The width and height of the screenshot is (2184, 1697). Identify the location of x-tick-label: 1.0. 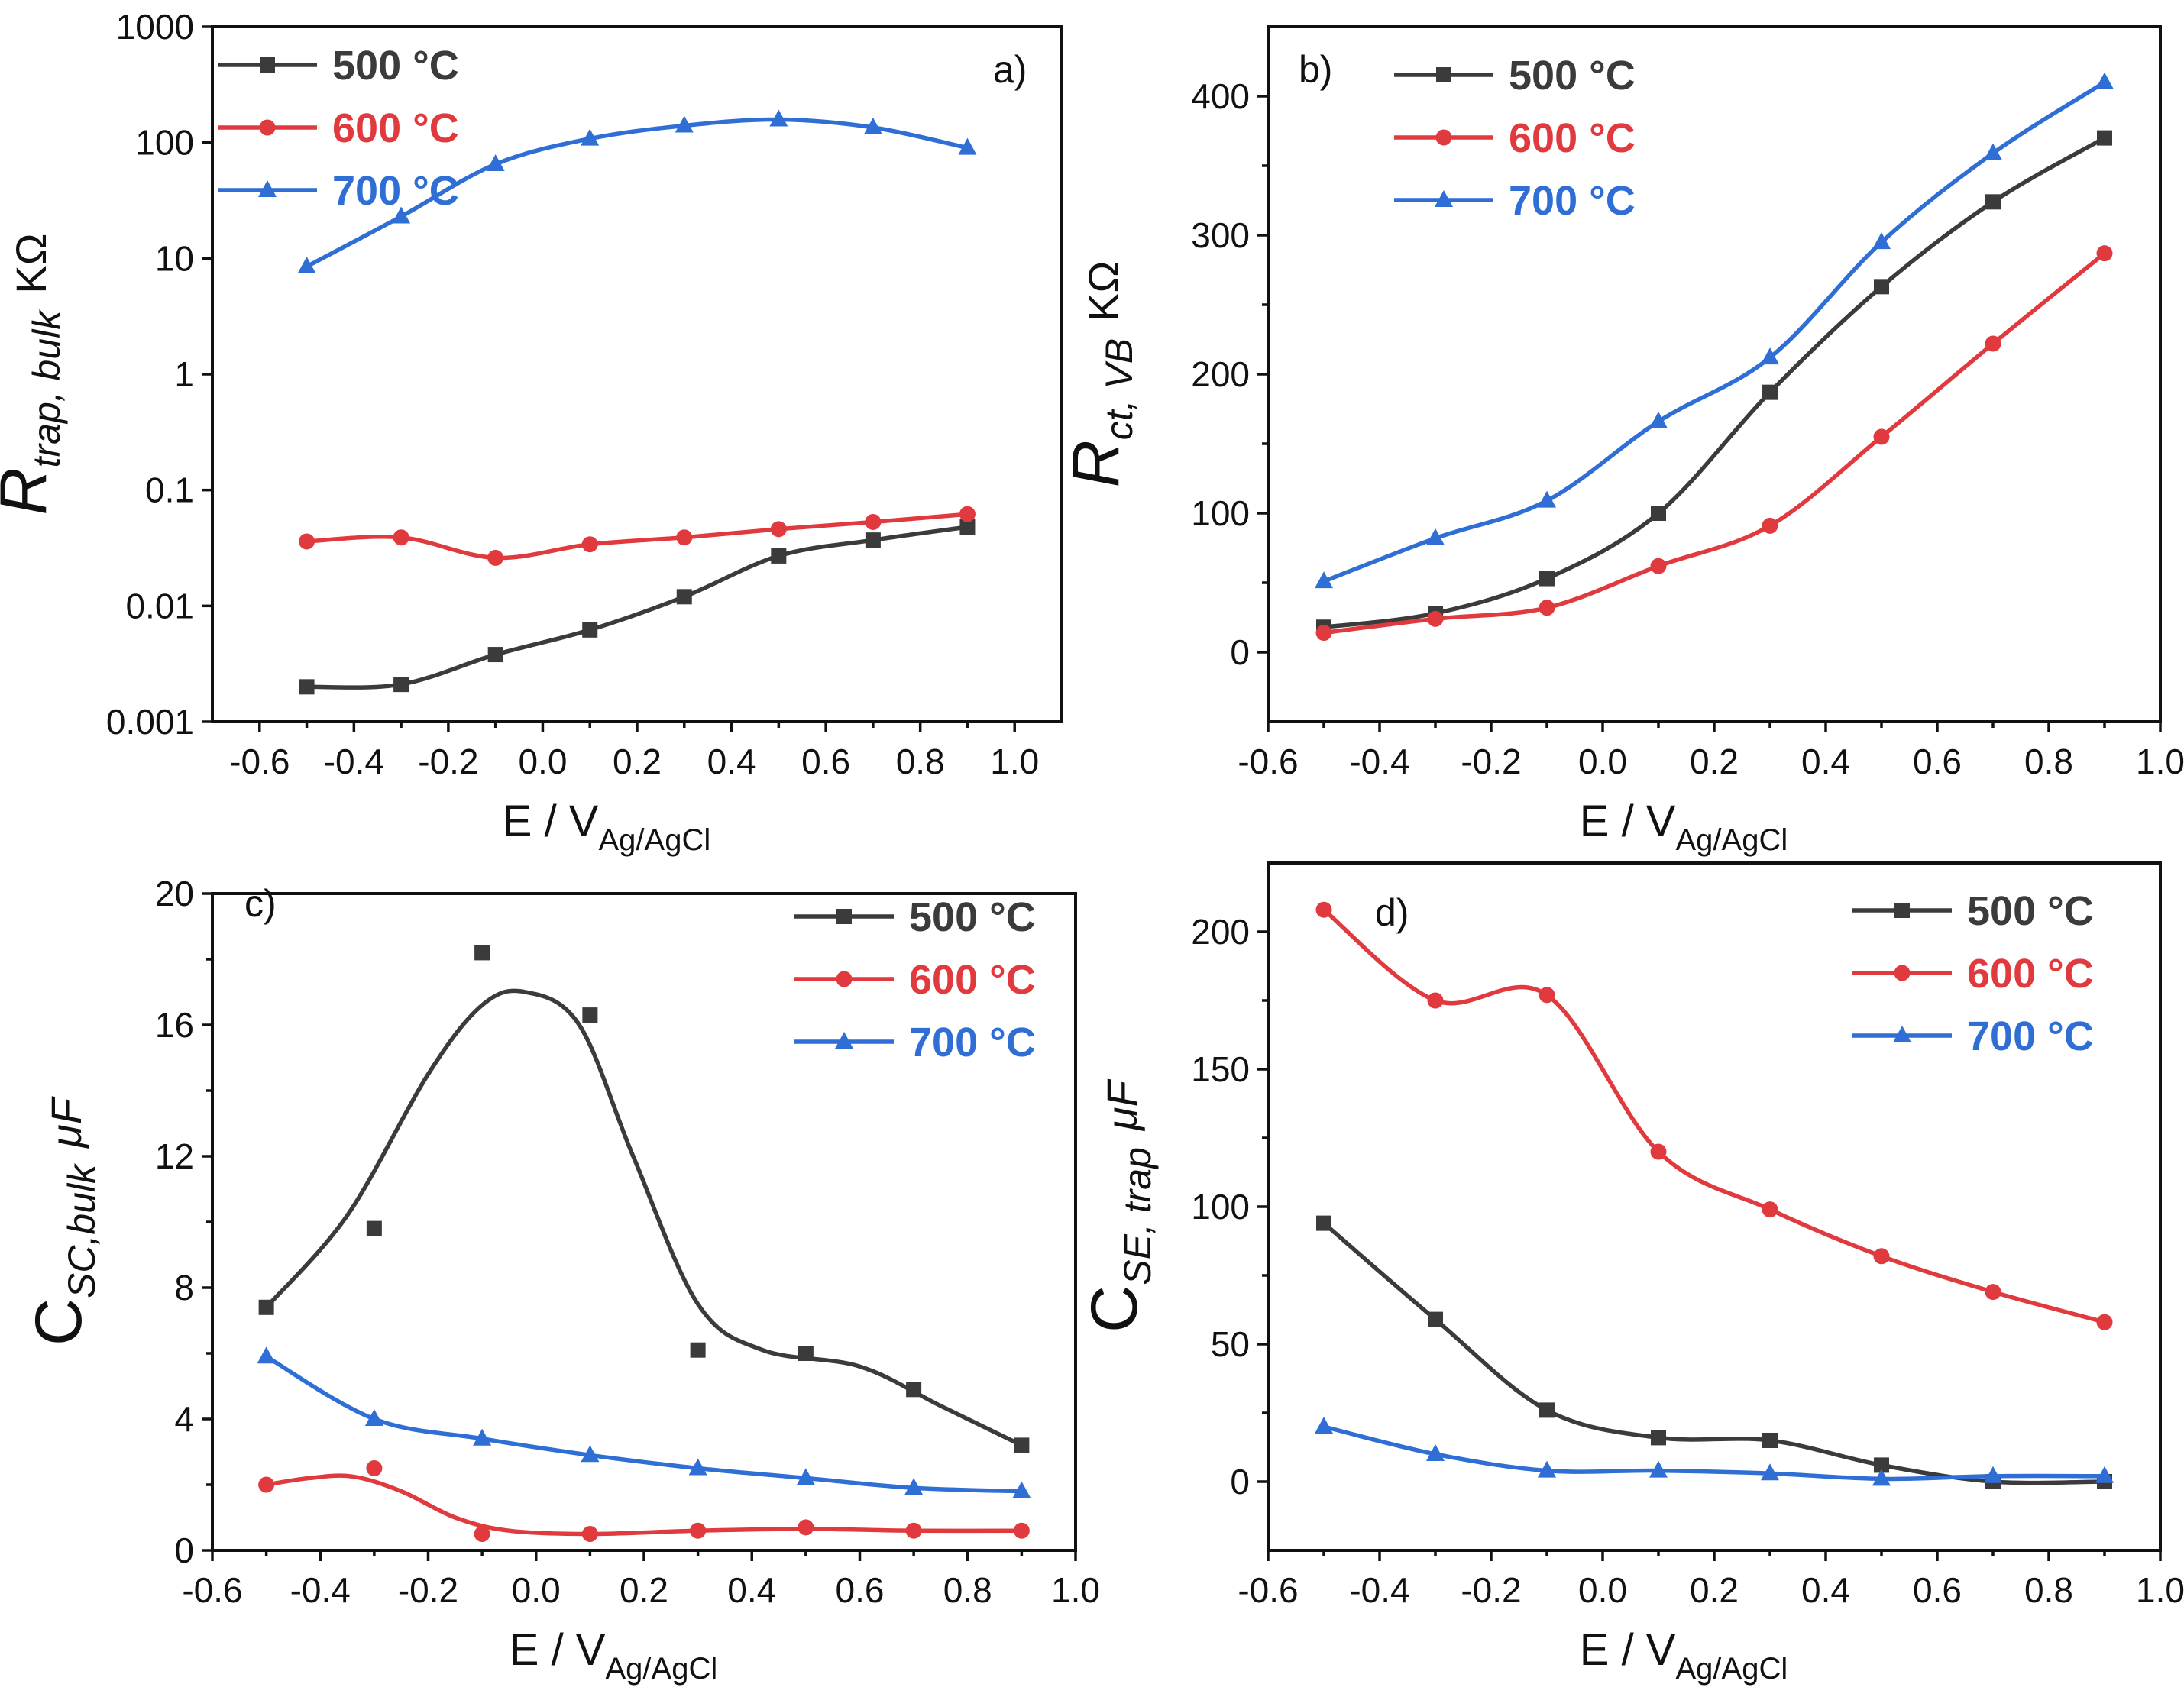
(1076, 1590).